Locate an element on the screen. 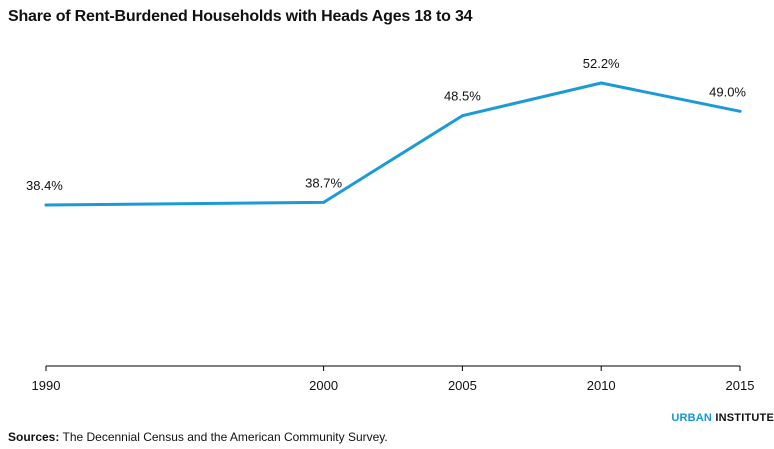 Image resolution: width=774 pixels, height=449 pixels. x-tick-label: 1990 is located at coordinates (46, 385).